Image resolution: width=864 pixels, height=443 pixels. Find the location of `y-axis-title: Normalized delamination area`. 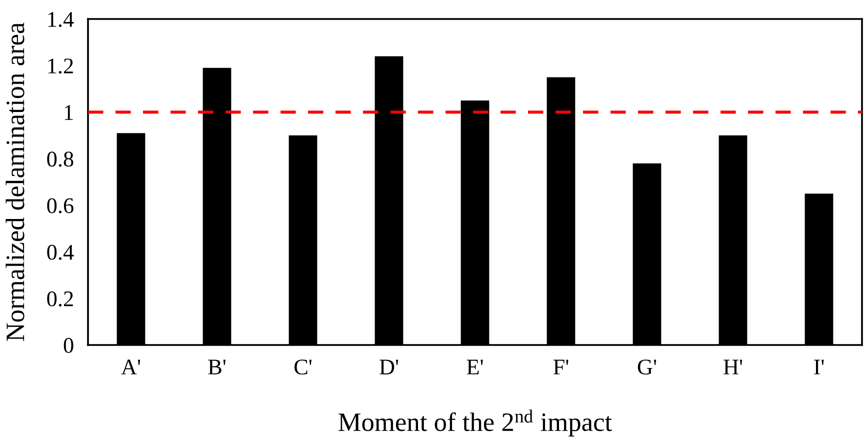

y-axis-title: Normalized delamination area is located at coordinates (15, 181).